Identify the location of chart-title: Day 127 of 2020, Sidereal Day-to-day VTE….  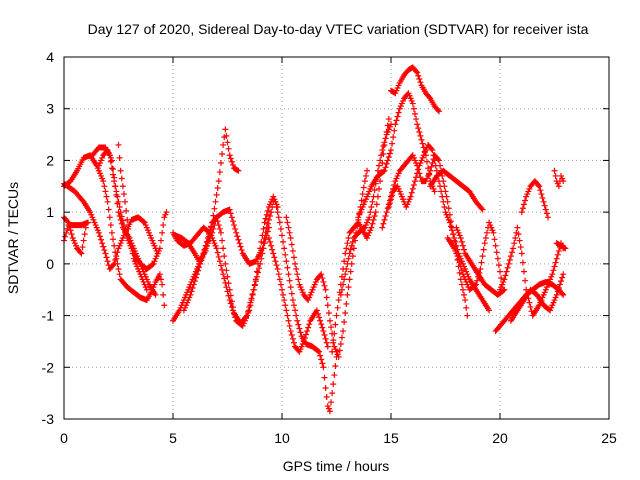
(338, 29).